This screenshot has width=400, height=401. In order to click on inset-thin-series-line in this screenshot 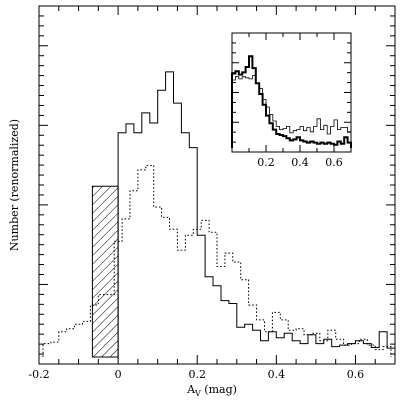, I will do `click(291, 111)`.